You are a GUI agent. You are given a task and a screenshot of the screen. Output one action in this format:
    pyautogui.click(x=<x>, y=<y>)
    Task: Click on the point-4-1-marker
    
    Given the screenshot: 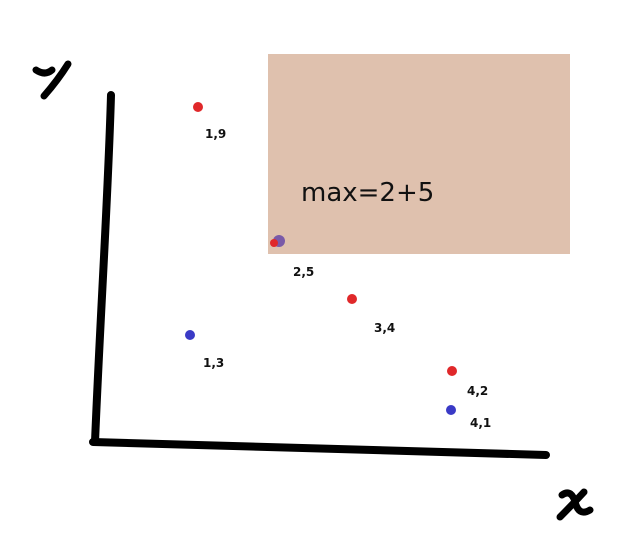 What is the action you would take?
    pyautogui.click(x=451, y=410)
    